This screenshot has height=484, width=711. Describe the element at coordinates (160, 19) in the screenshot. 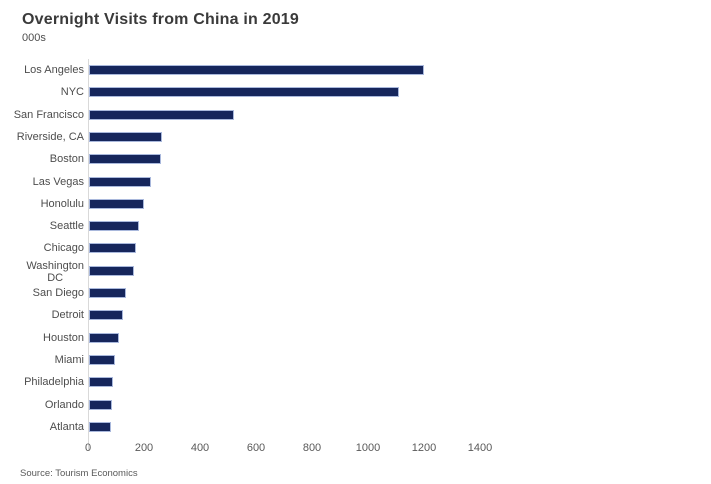

I see `chart-title: Overnight Visits from China in 2019` at that location.